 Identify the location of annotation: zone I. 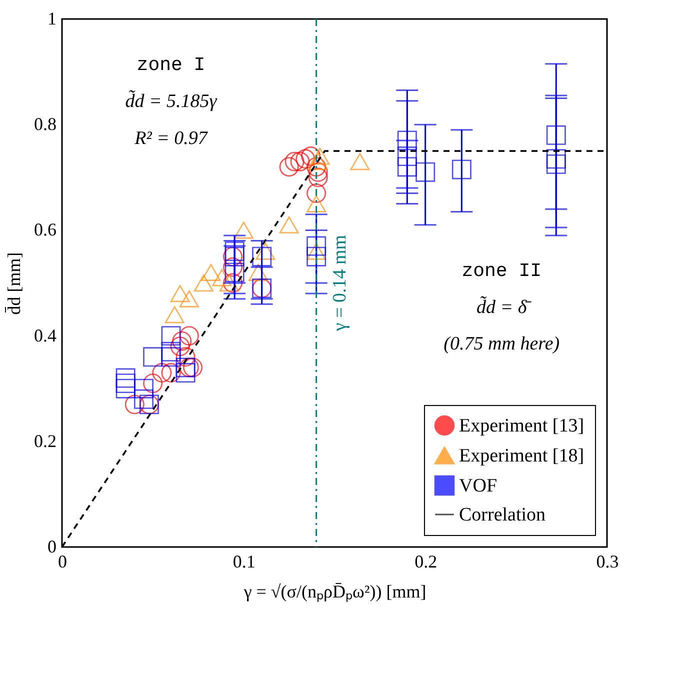
(171, 65).